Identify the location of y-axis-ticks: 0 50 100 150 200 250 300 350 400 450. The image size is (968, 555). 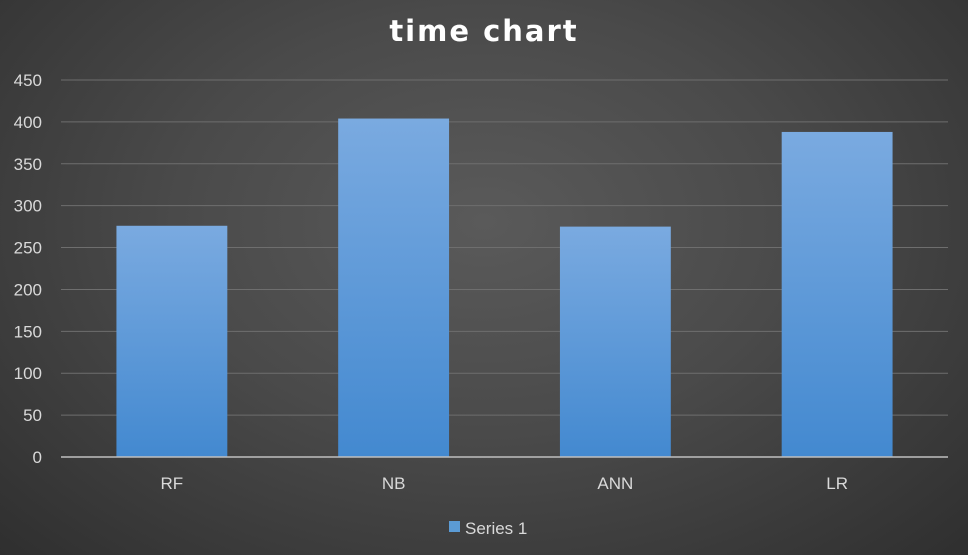
(28, 269).